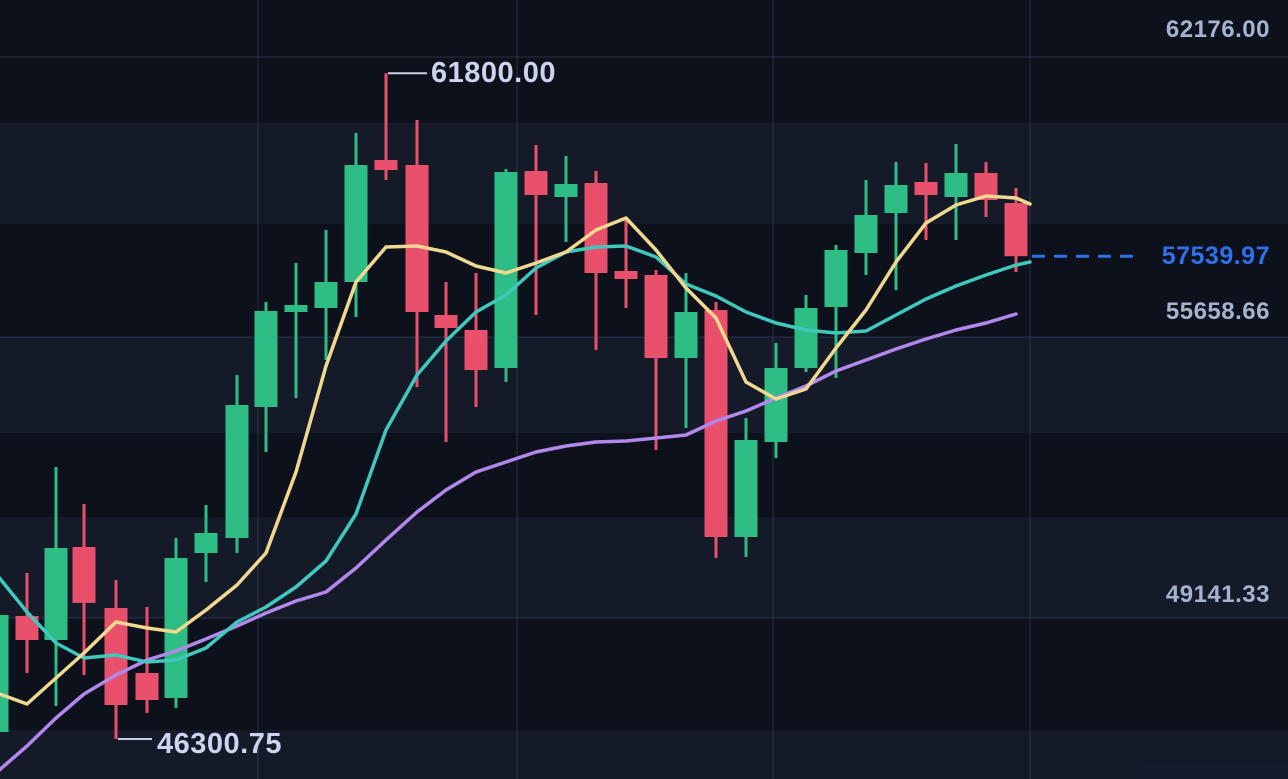  What do you see at coordinates (1217, 594) in the screenshot?
I see `axis-price-label-bottom: 49141.33` at bounding box center [1217, 594].